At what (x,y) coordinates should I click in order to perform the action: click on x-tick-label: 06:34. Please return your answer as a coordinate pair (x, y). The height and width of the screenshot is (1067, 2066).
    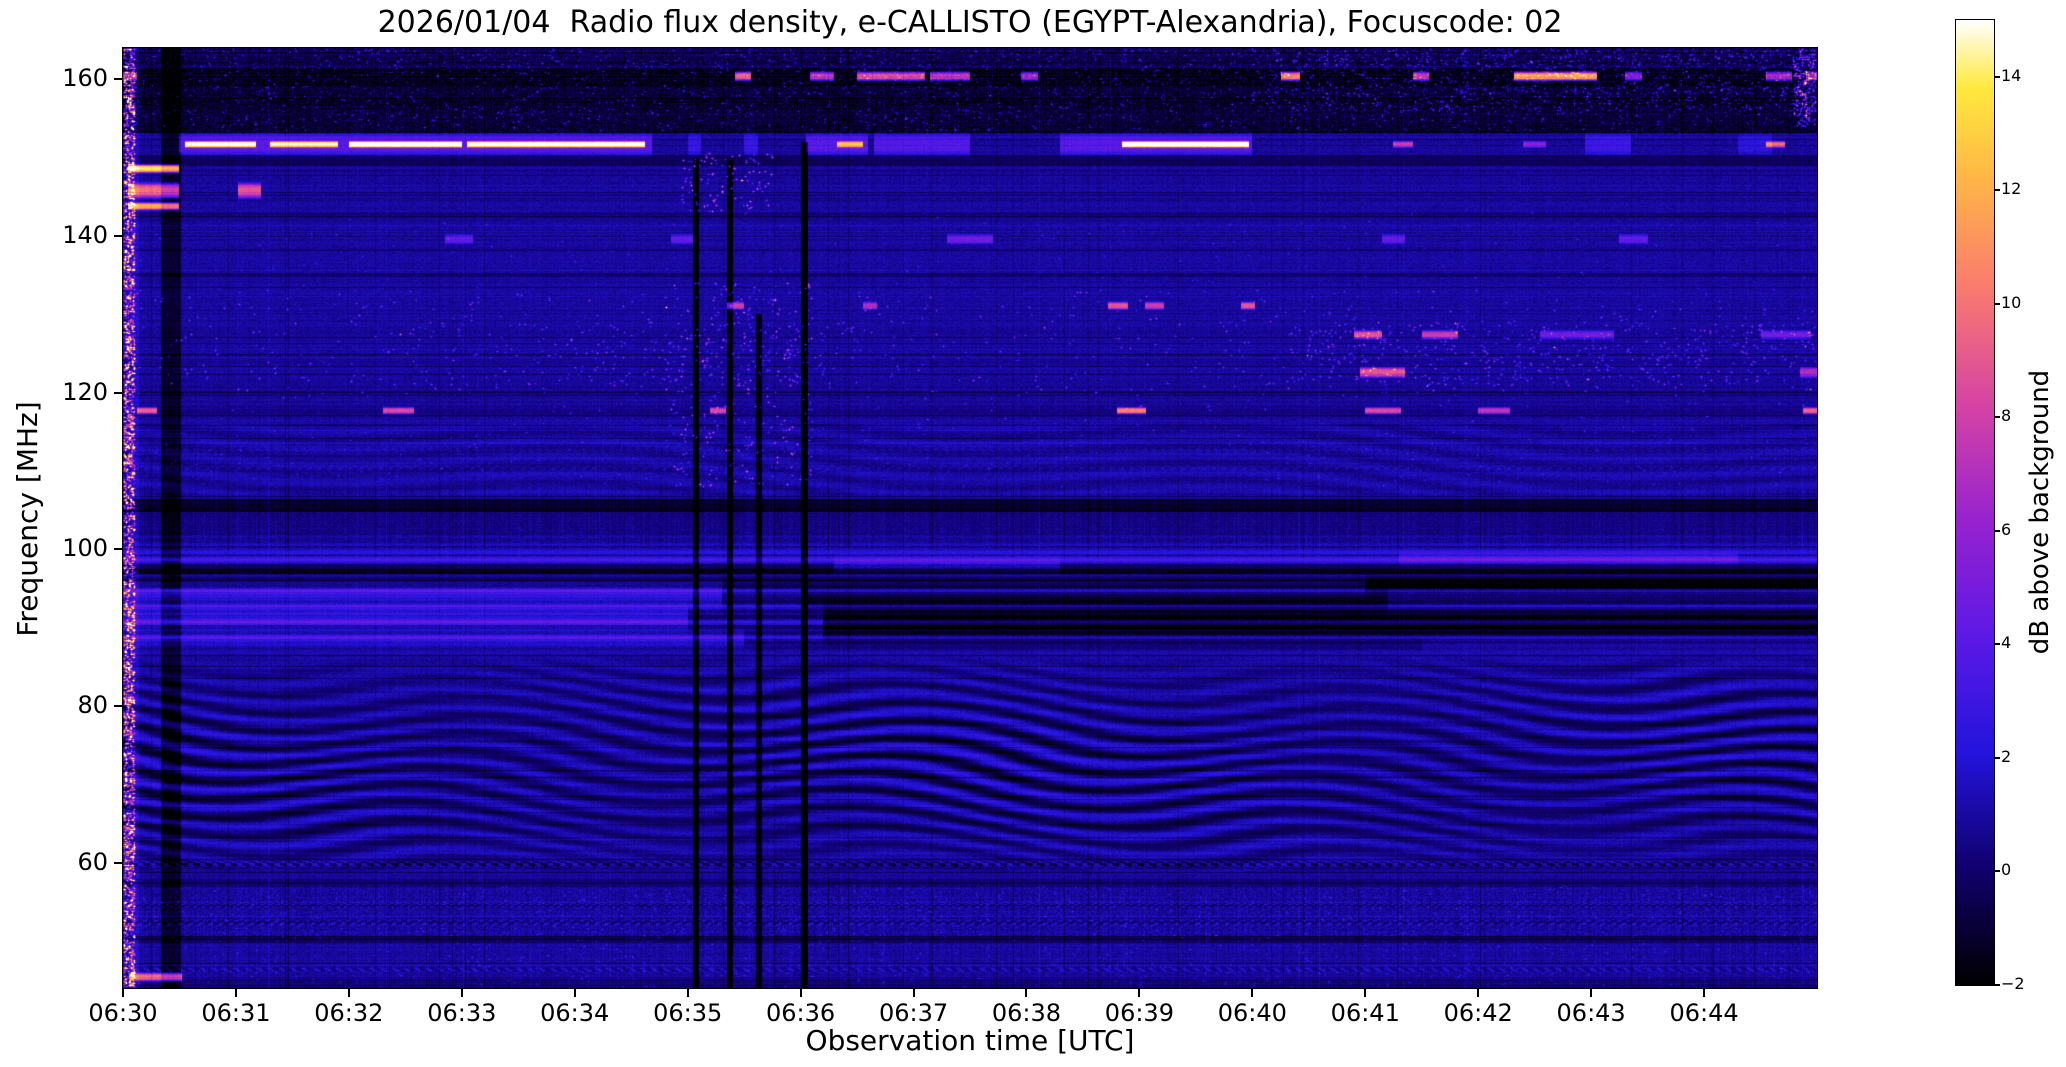
    Looking at the image, I should click on (575, 1013).